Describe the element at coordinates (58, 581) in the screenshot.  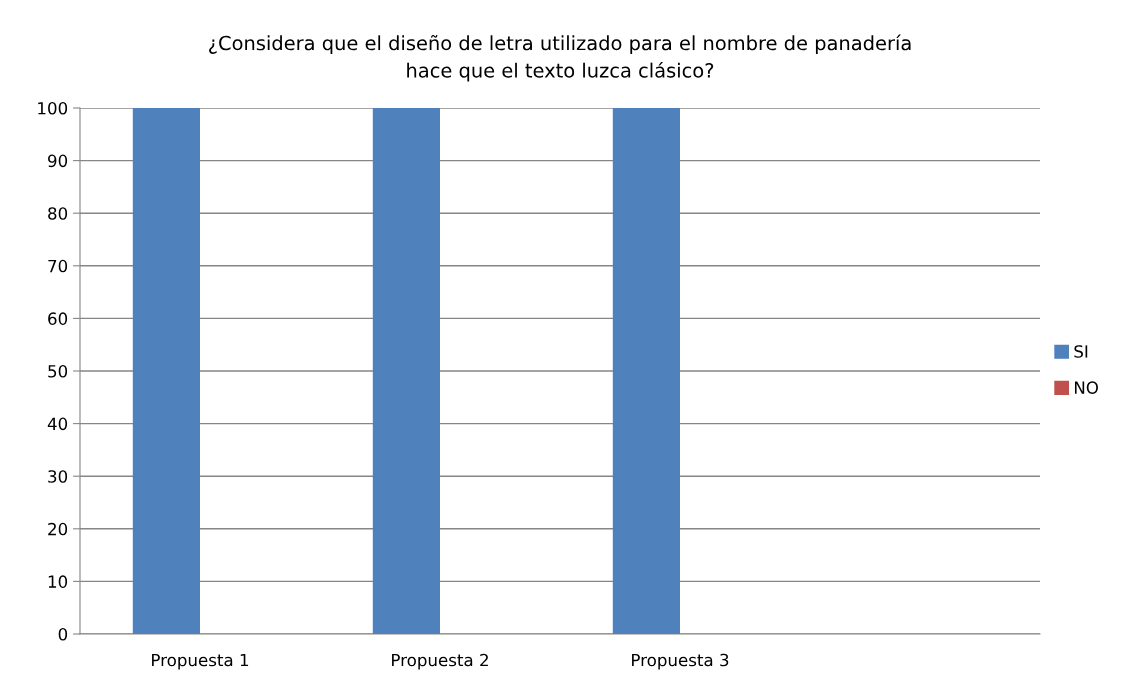
I see `y-tick-label: 10` at that location.